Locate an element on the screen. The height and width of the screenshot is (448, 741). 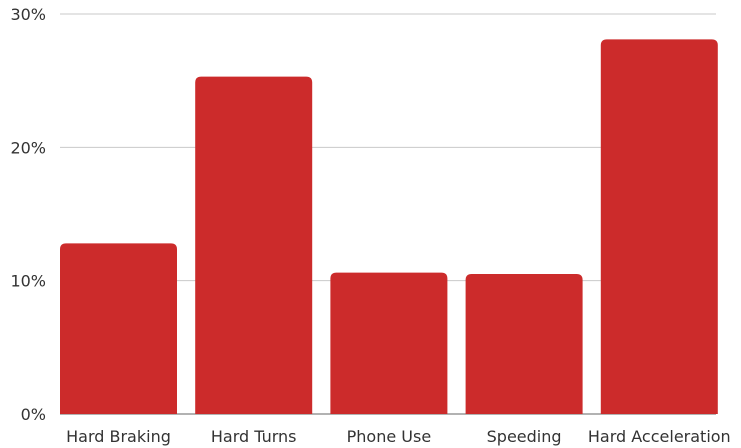
y-tick-label: 20% is located at coordinates (28, 147).